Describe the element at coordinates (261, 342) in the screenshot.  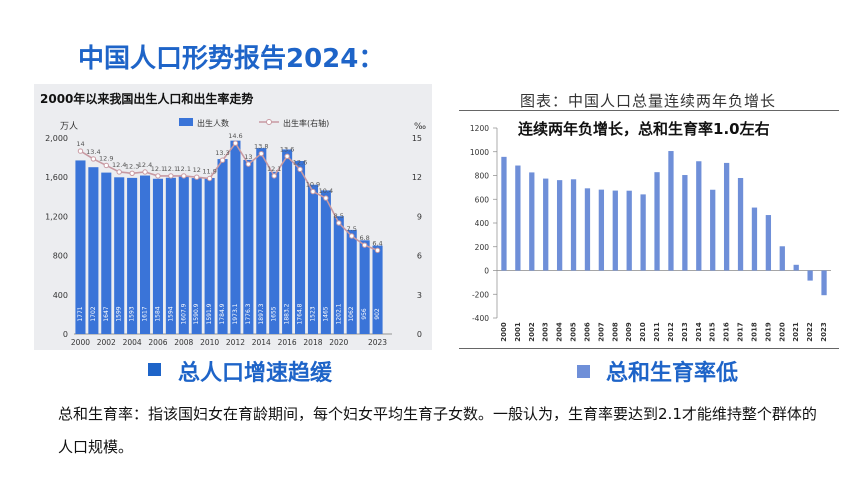
I see `x-tick-label: 2014` at that location.